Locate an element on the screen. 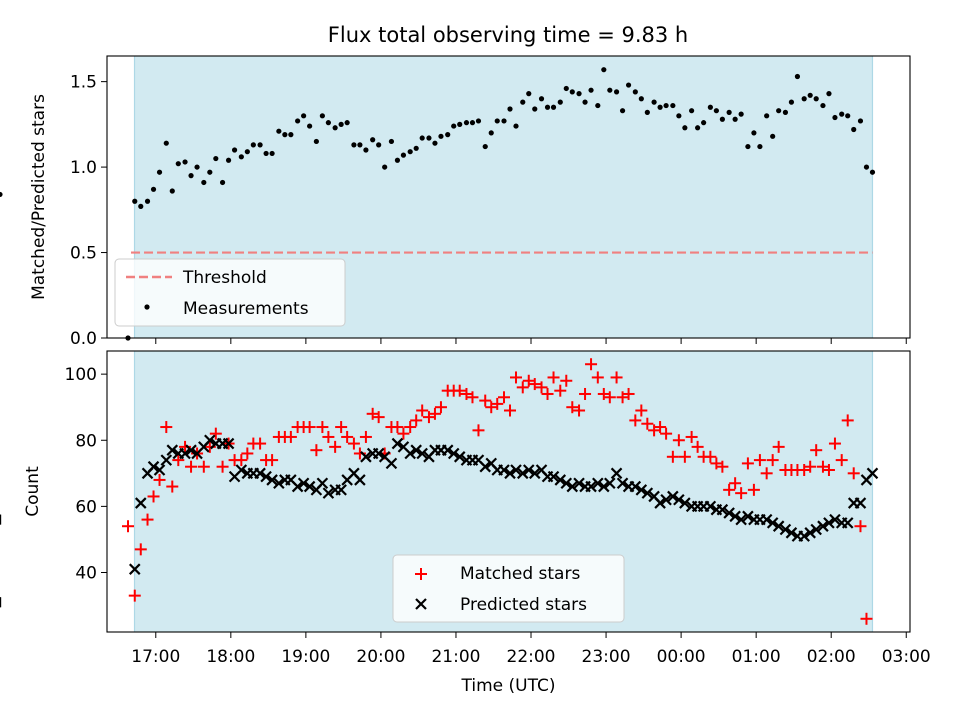  x-axis-label: Time (UTC) is located at coordinates (508, 686).